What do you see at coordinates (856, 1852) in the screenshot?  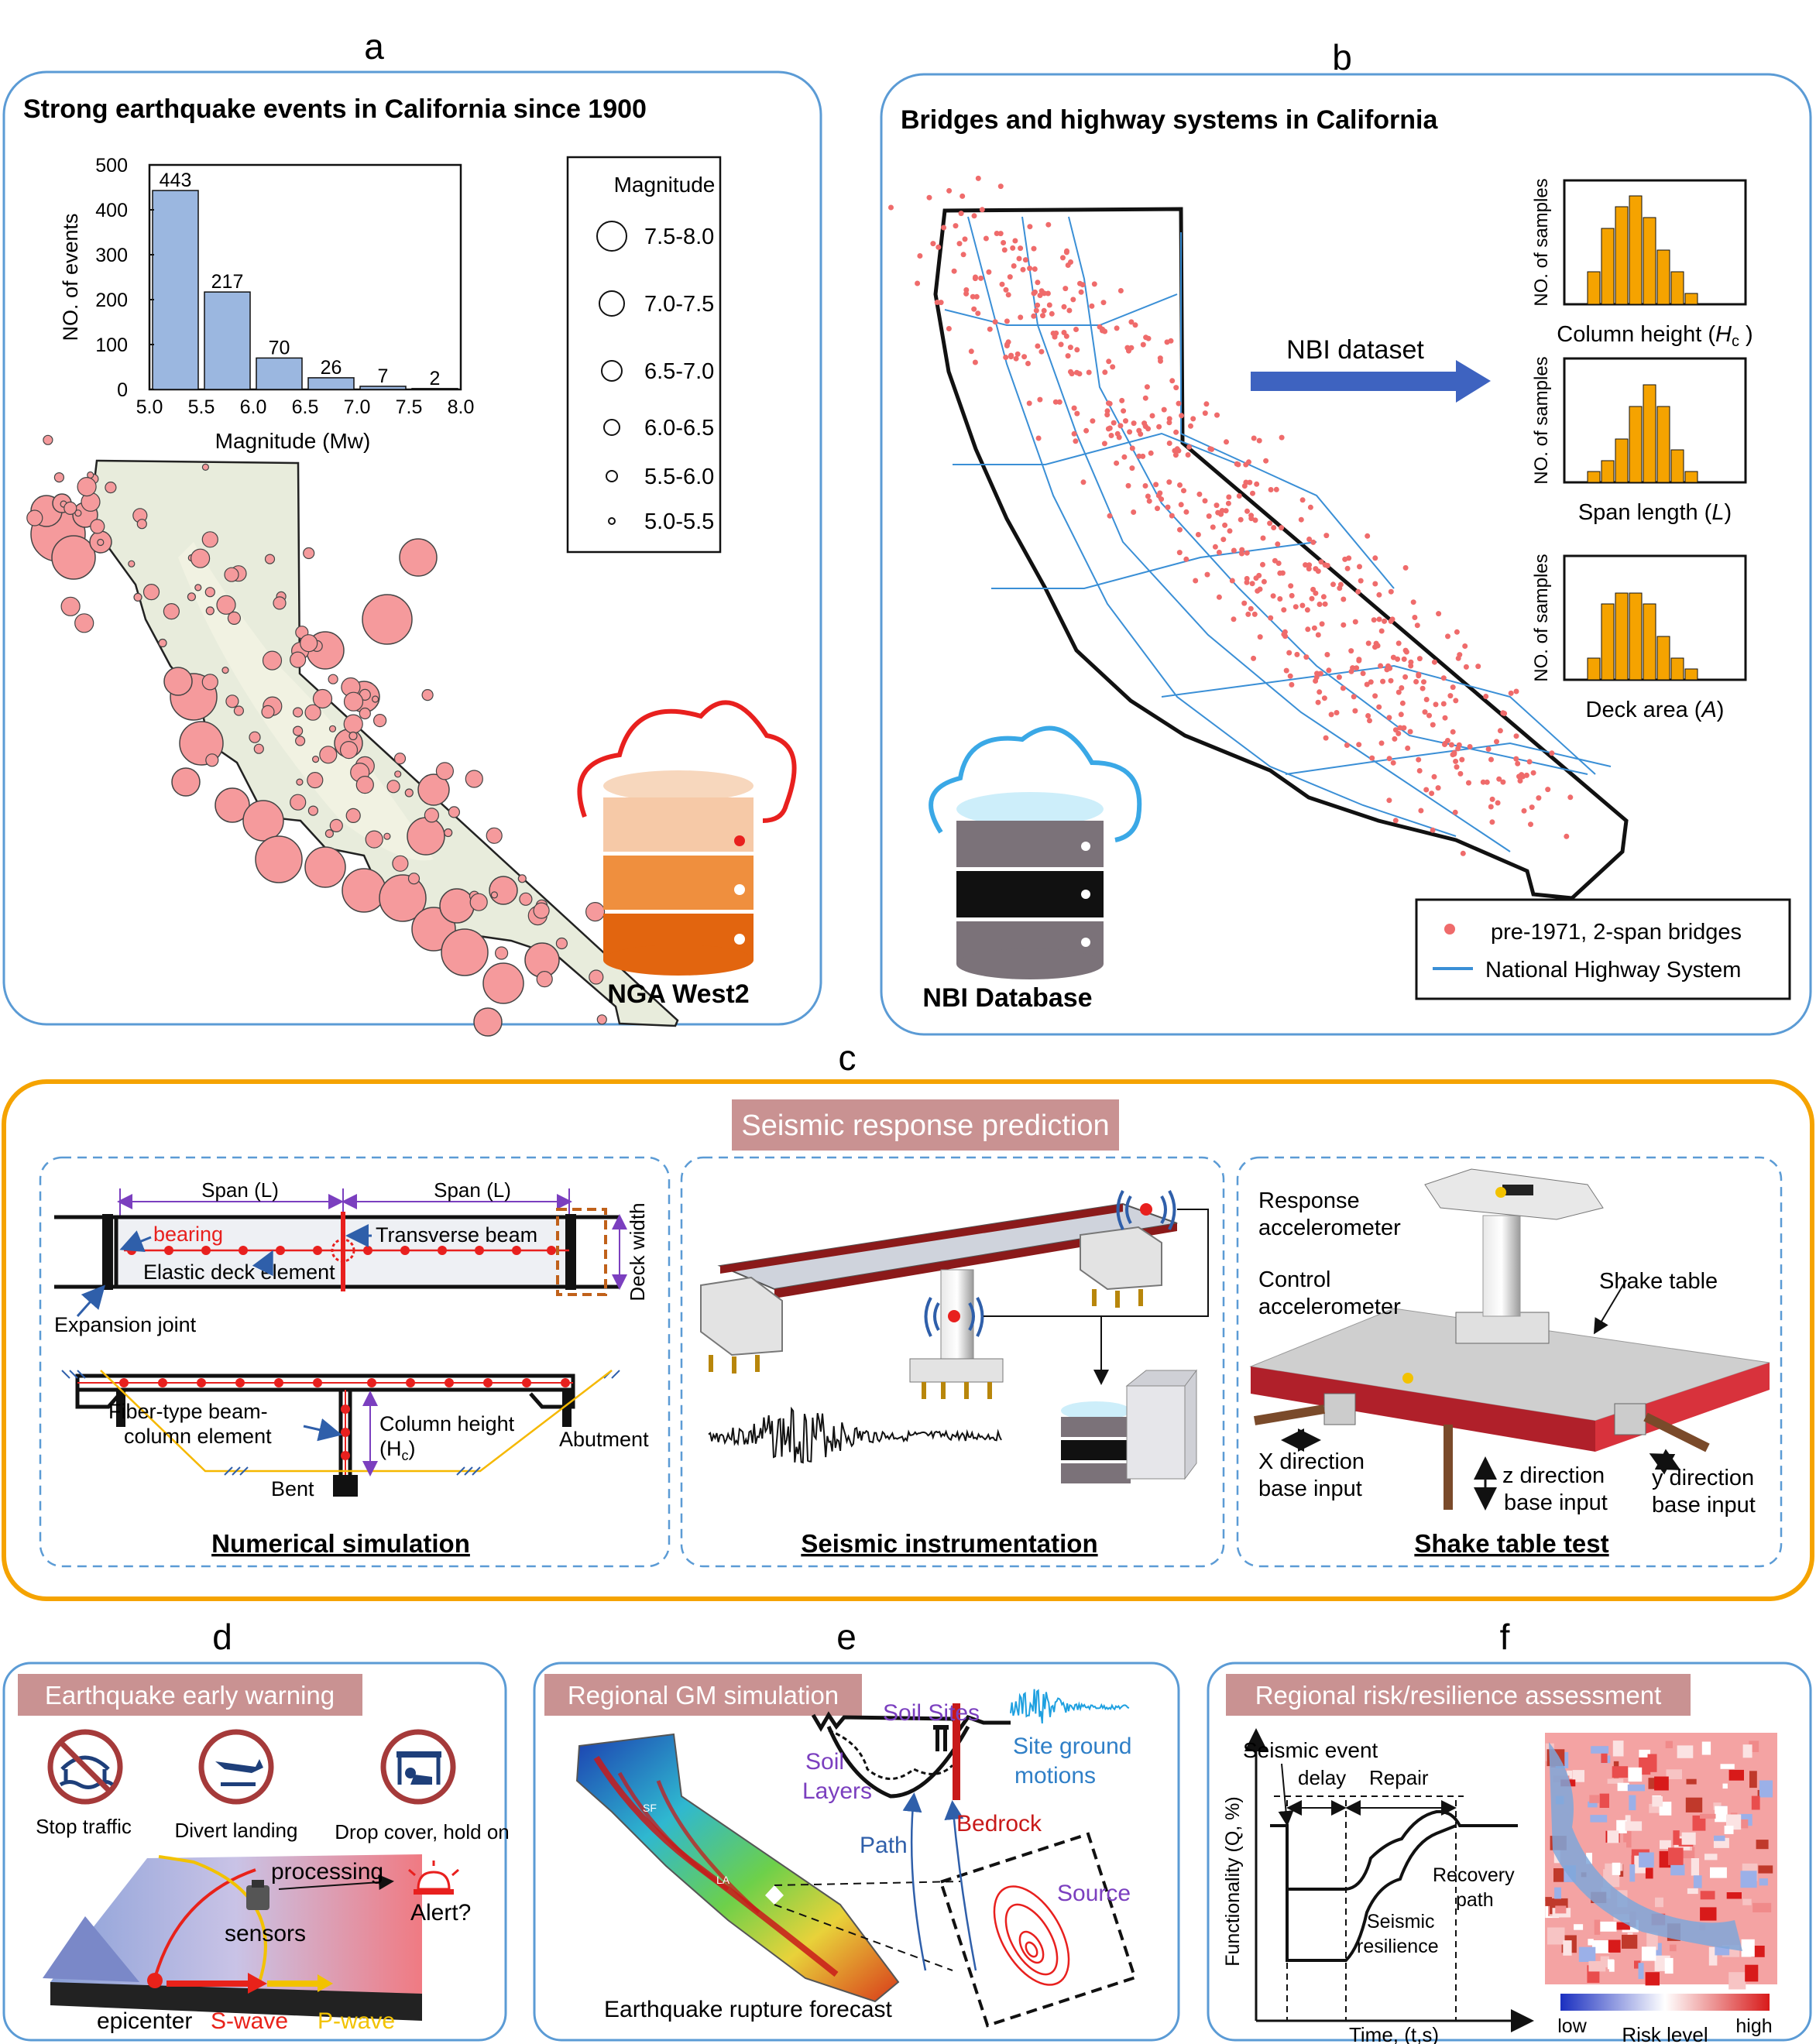 I see `panel-e-frame` at bounding box center [856, 1852].